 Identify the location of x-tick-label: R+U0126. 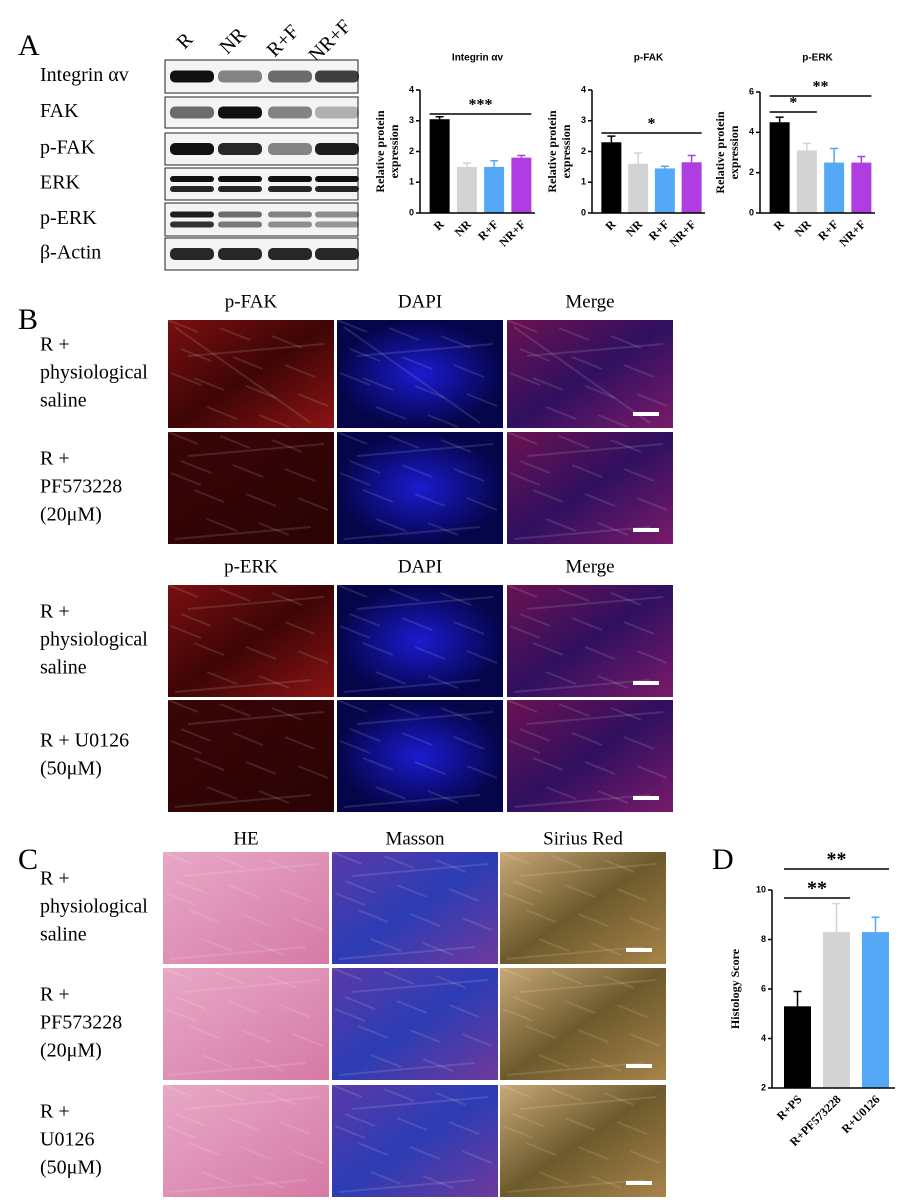
(861, 1114).